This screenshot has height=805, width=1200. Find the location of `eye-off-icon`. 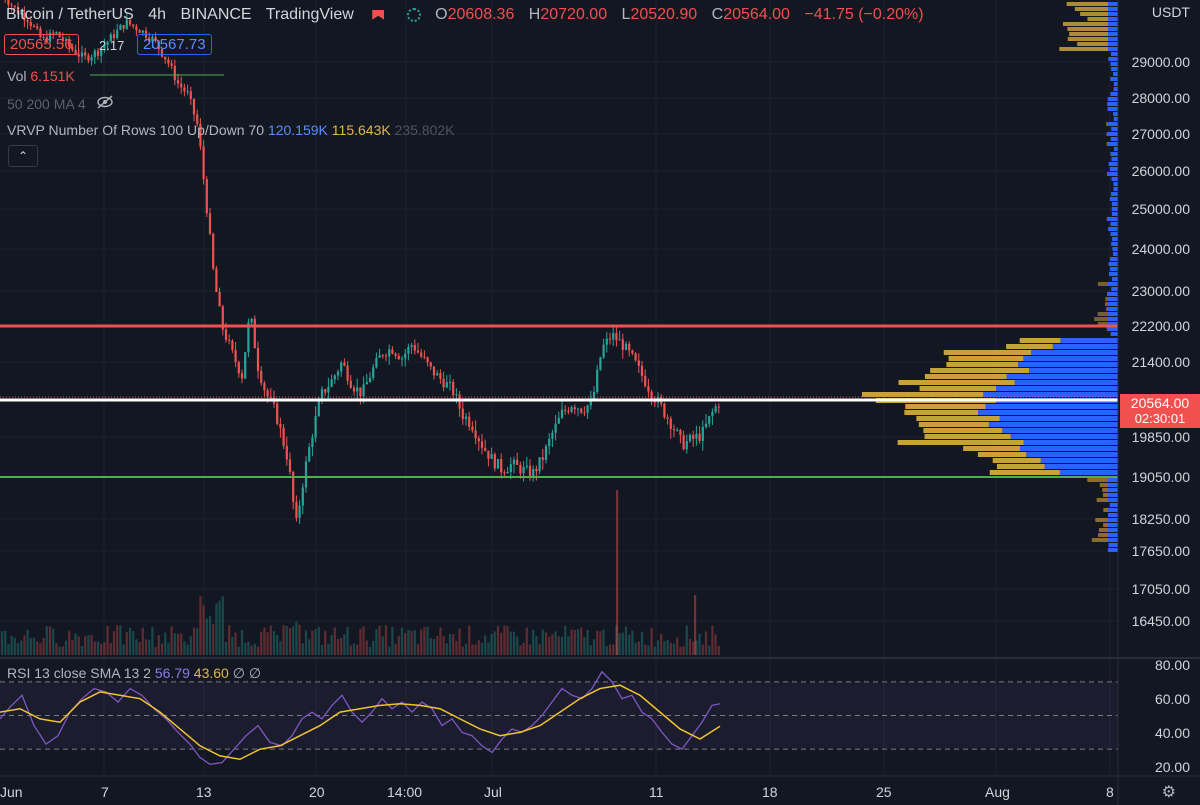

eye-off-icon is located at coordinates (105, 103).